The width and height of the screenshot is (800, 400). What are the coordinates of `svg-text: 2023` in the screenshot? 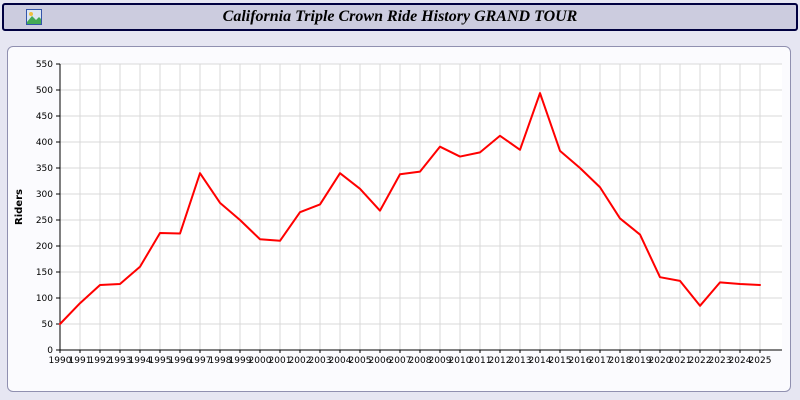 It's located at (720, 361).